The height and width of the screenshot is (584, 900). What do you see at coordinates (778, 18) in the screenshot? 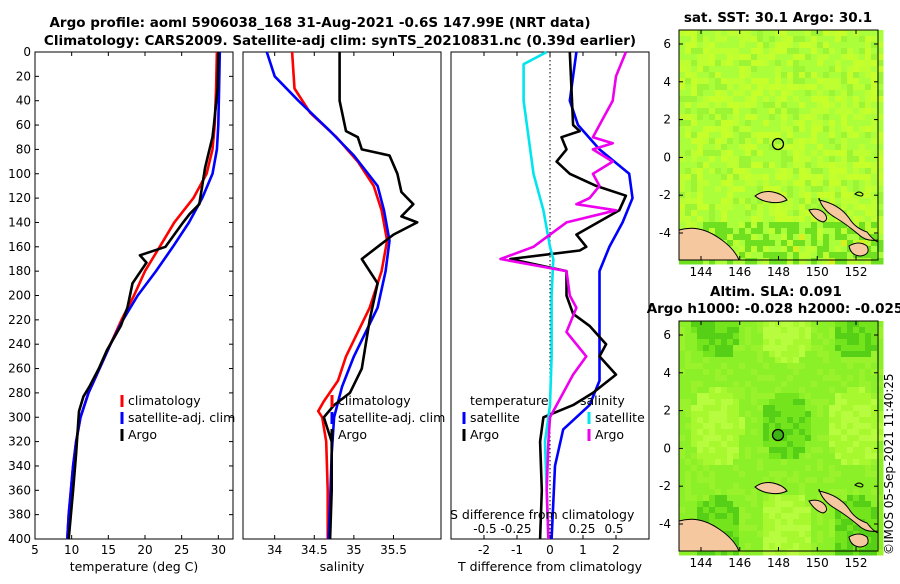
I see `sst-map-title: sat. SST: 30.1 Argo: 30.1` at bounding box center [778, 18].